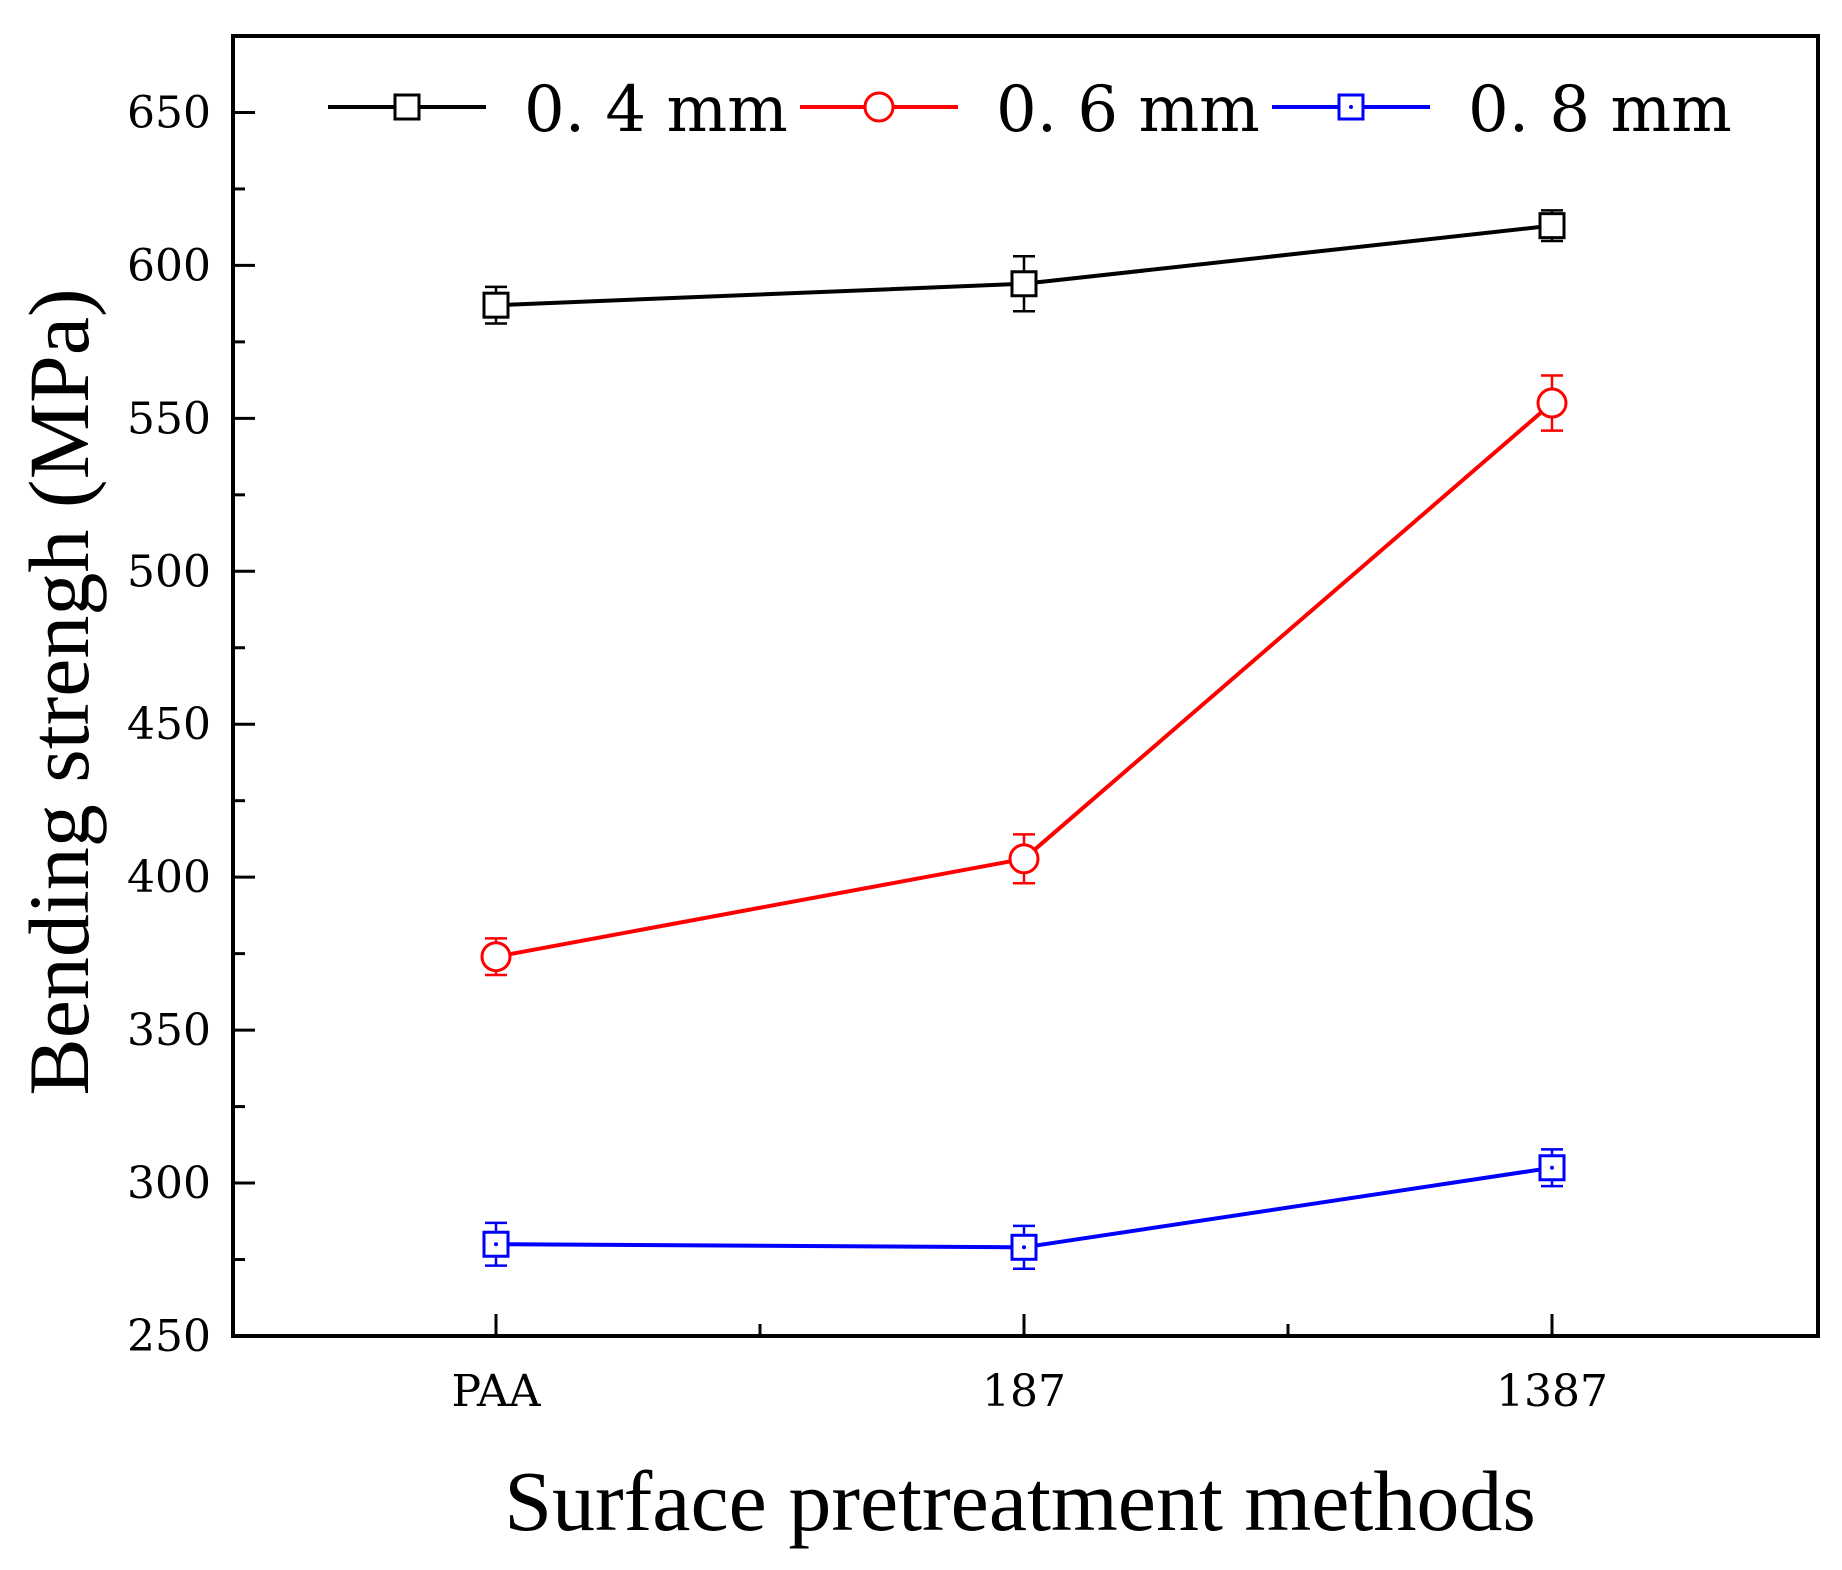  Describe the element at coordinates (1128, 110) in the screenshot. I see `legend-label: 0. 6 mm` at that location.